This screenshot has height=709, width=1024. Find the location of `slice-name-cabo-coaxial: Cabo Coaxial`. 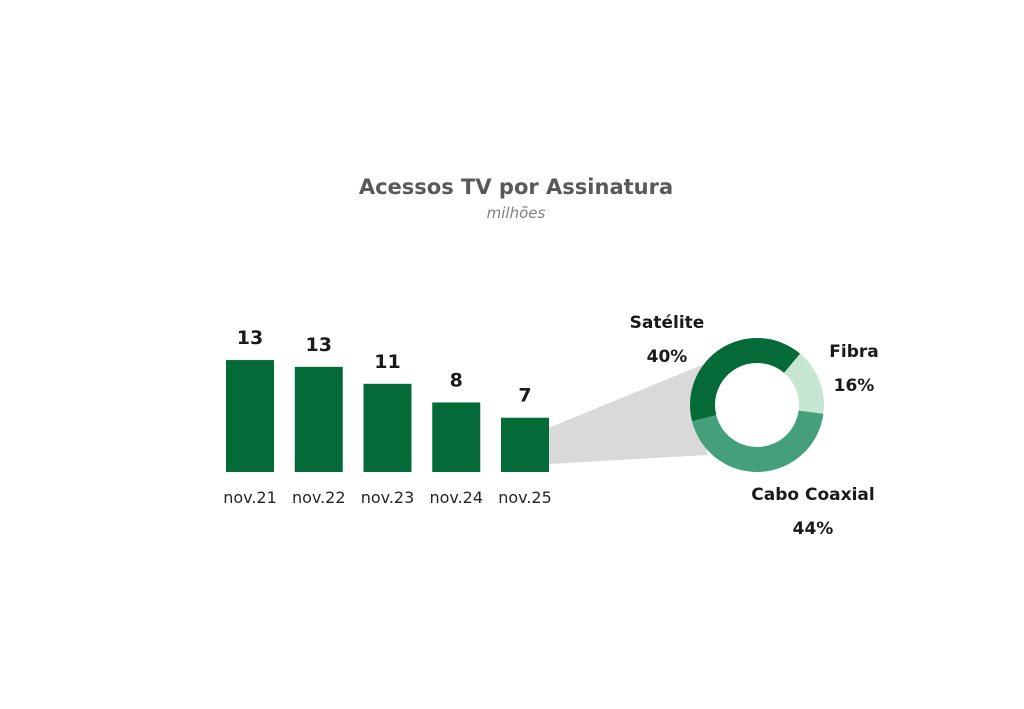

slice-name-cabo-coaxial: Cabo Coaxial is located at coordinates (812, 495).